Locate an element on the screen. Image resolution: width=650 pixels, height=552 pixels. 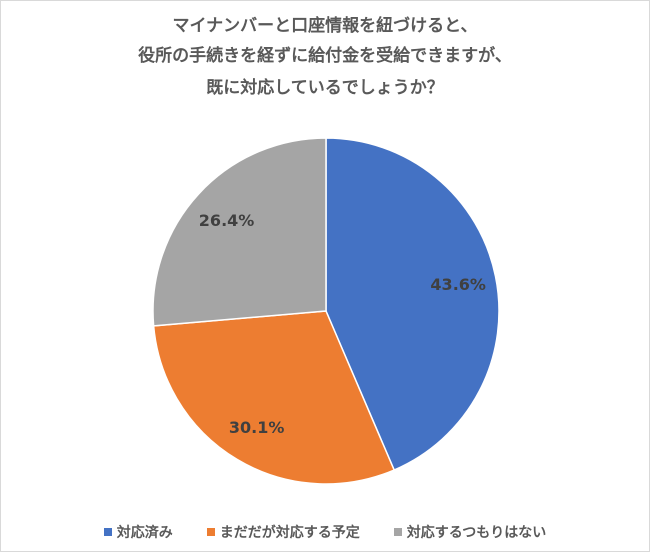
chart-title-line-3: 既に対応しているでしょうか？ is located at coordinates (325, 88).